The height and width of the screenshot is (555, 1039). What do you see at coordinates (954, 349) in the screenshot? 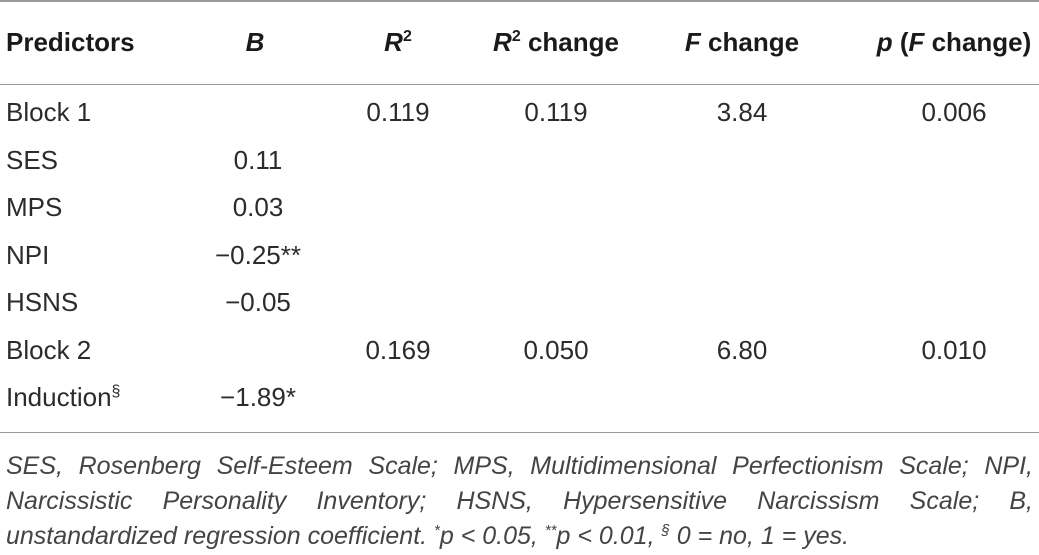
I see `table-cell: 0.010` at bounding box center [954, 349].